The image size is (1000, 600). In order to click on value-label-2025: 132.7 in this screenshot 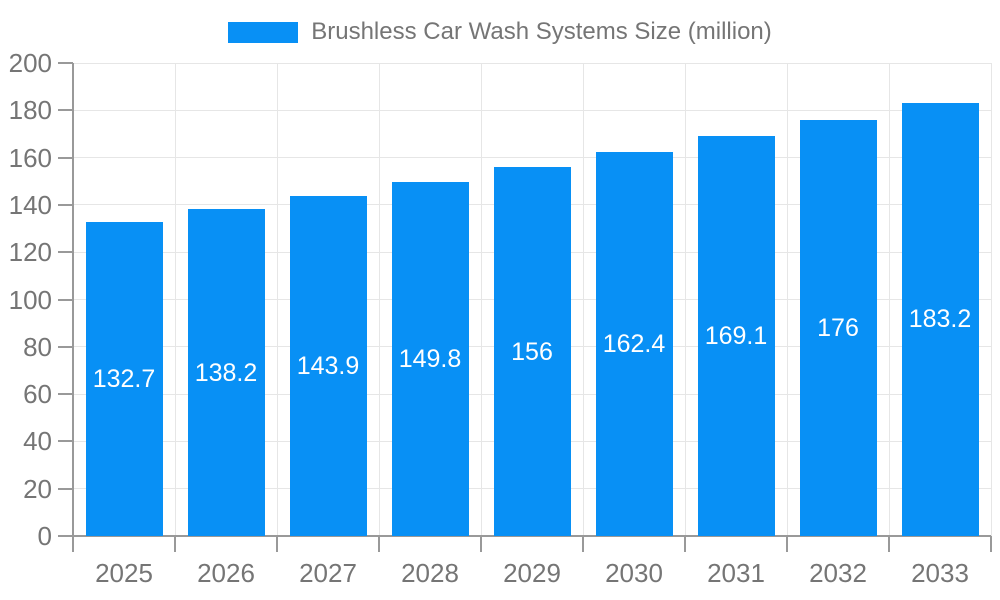, I will do `click(124, 379)`.